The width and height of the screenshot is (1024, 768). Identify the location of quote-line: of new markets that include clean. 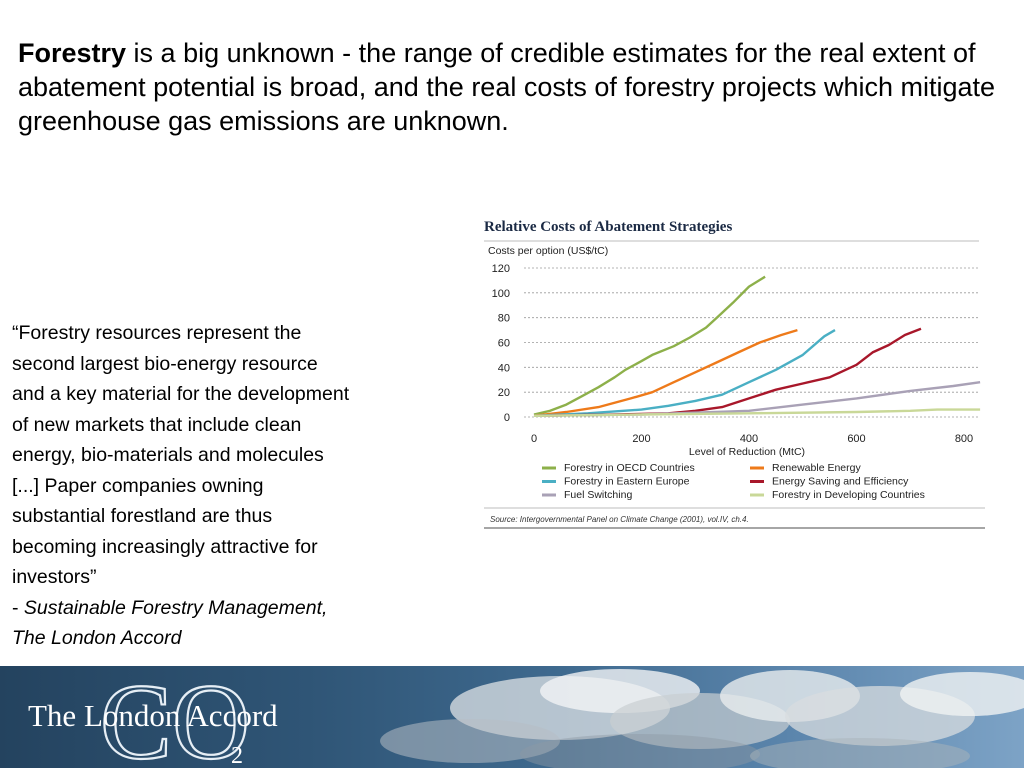
(157, 424).